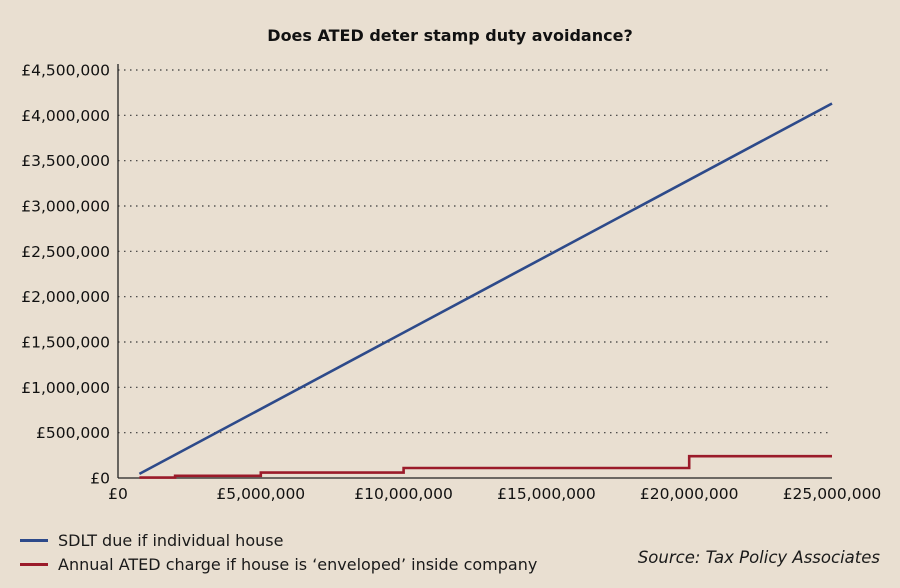 This screenshot has height=588, width=900. What do you see at coordinates (65, 252) in the screenshot?
I see `y-tick-label: £2,500,000` at bounding box center [65, 252].